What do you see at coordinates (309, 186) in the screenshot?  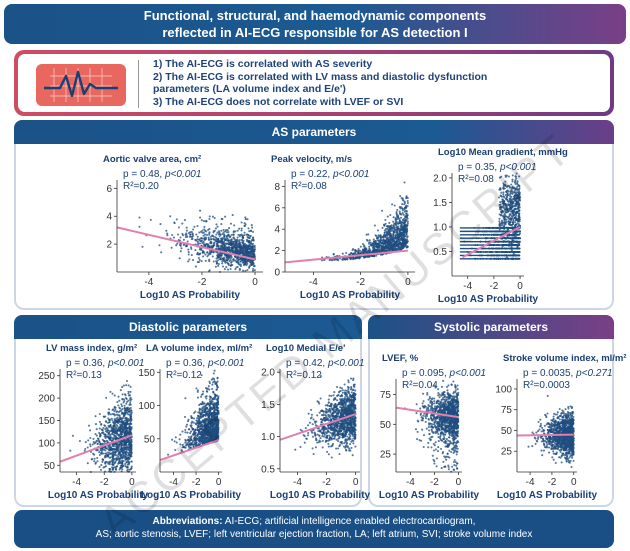 I see `r2-label: R²=0.08` at bounding box center [309, 186].